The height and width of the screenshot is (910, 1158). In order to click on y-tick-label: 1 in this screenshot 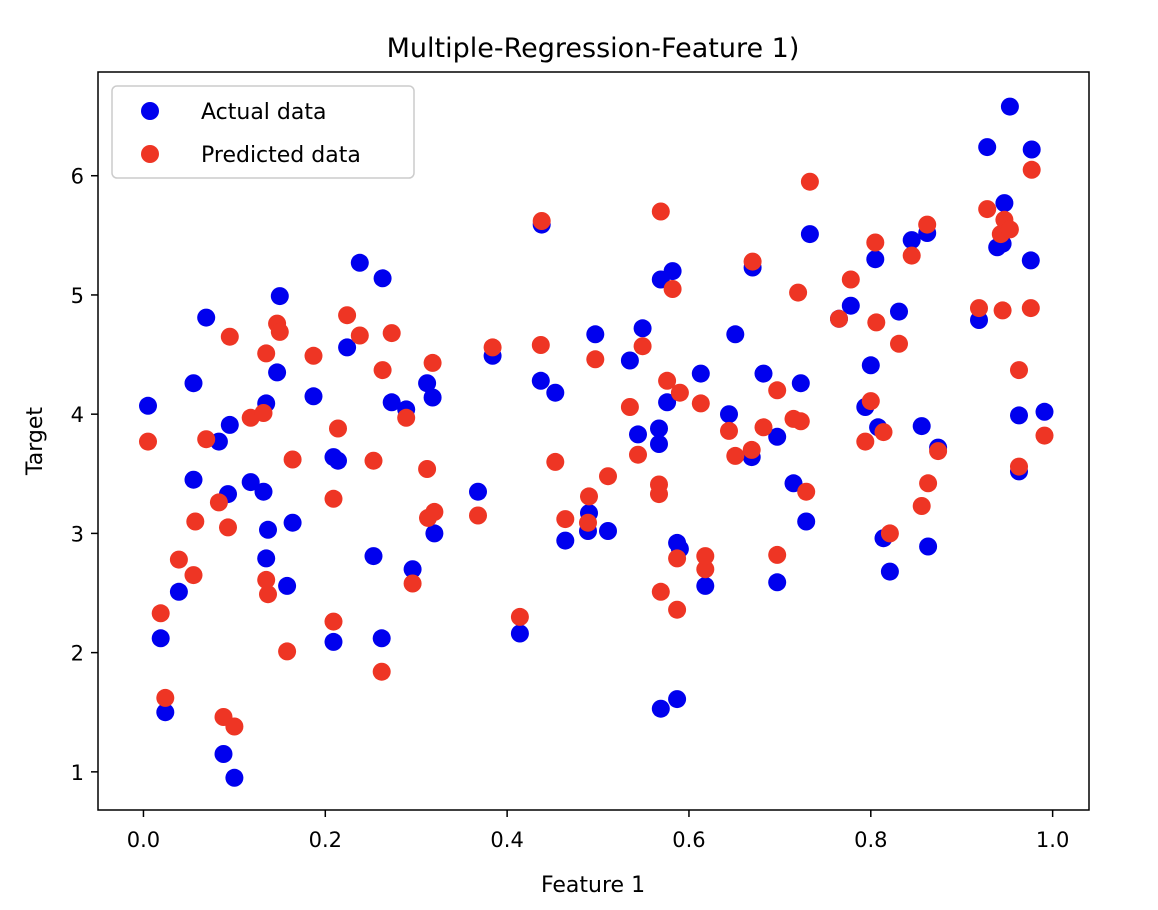, I will do `click(77, 773)`.